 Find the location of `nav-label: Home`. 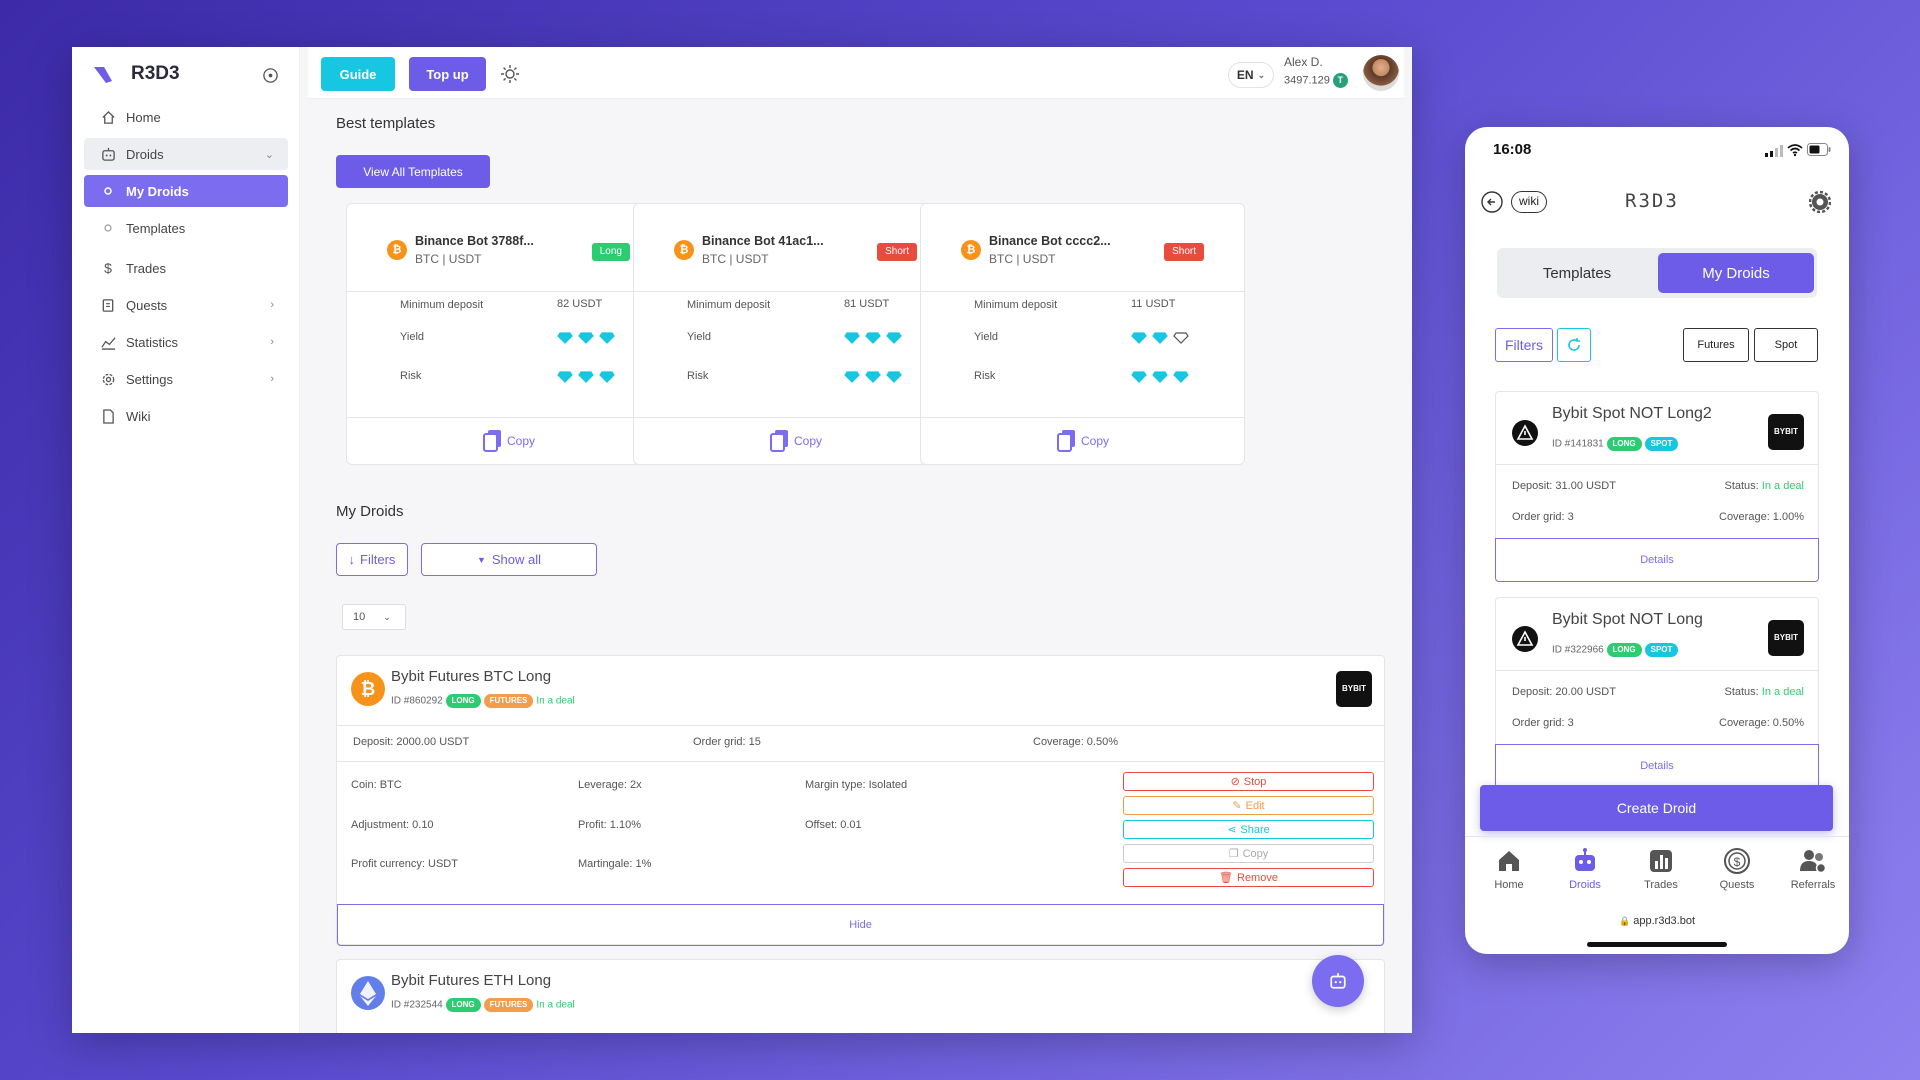

nav-label: Home is located at coordinates (1509, 885).